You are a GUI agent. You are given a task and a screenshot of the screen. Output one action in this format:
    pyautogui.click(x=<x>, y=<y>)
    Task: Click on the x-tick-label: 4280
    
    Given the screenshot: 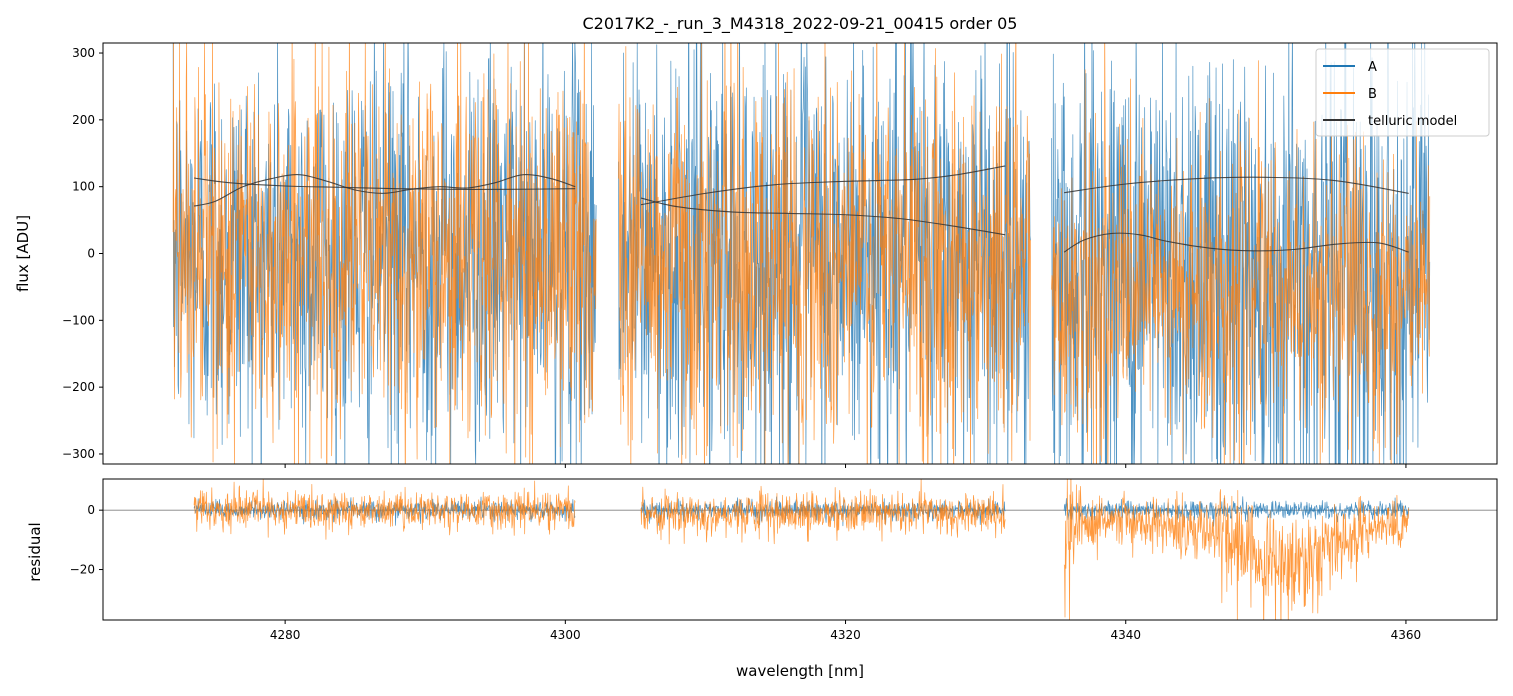 What is the action you would take?
    pyautogui.click(x=285, y=635)
    